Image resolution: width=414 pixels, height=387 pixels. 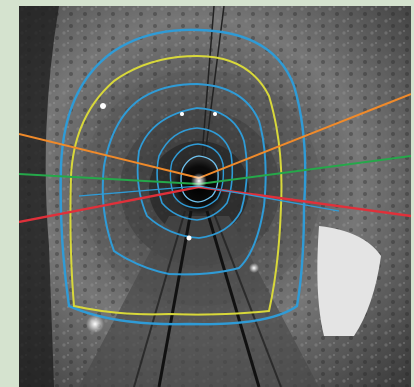 I want to click on left-shadow, so click(x=39, y=196).